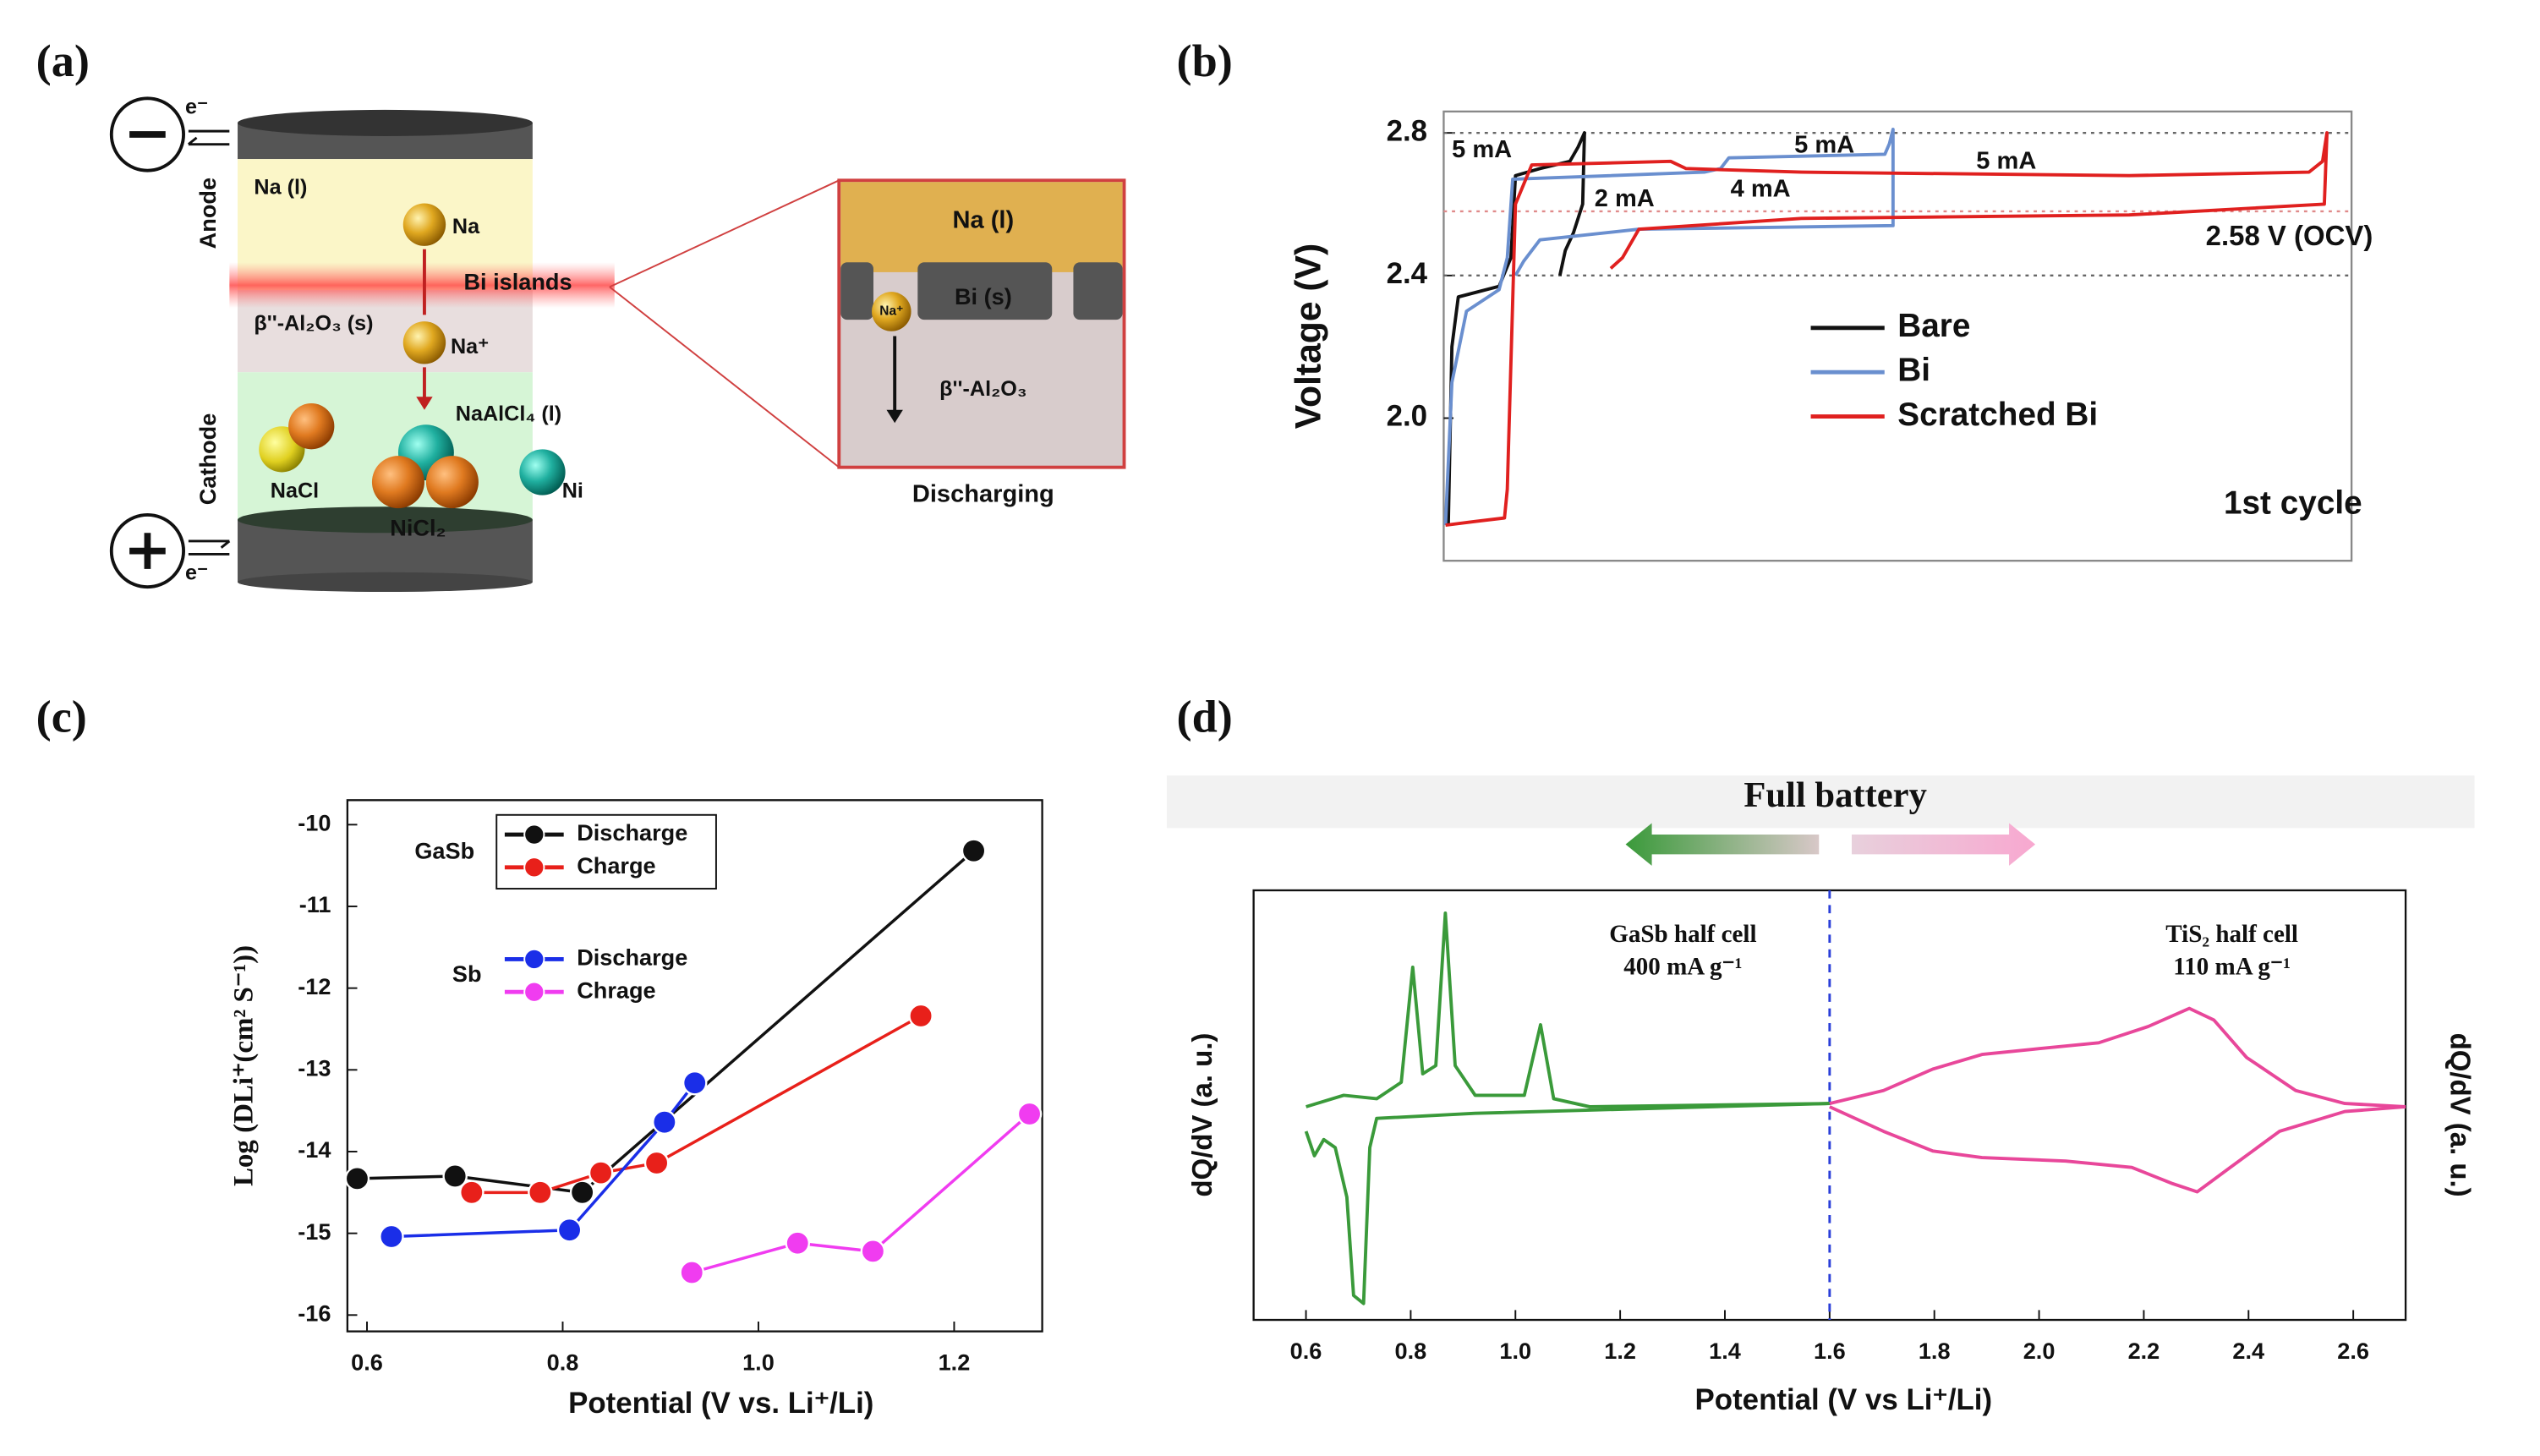  What do you see at coordinates (1944, 844) in the screenshot?
I see `arrow-right` at bounding box center [1944, 844].